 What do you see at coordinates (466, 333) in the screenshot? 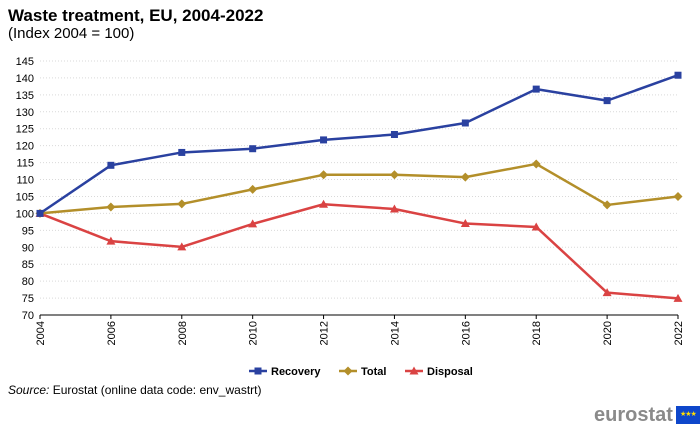
I see `x-tick-label: 2016` at bounding box center [466, 333].